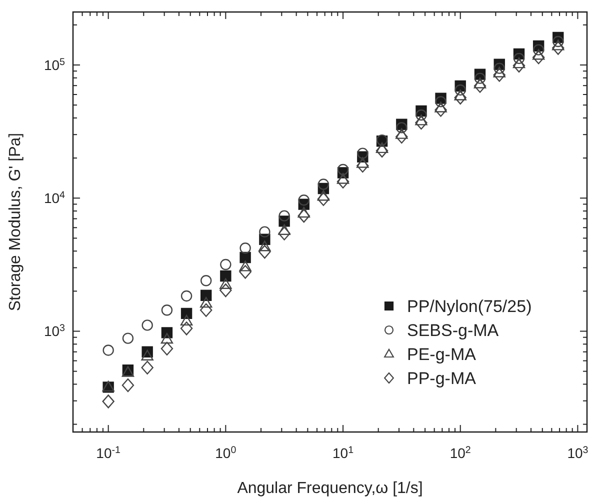  I want to click on y-tick-label: 10$^{4}$, so click(55, 198).